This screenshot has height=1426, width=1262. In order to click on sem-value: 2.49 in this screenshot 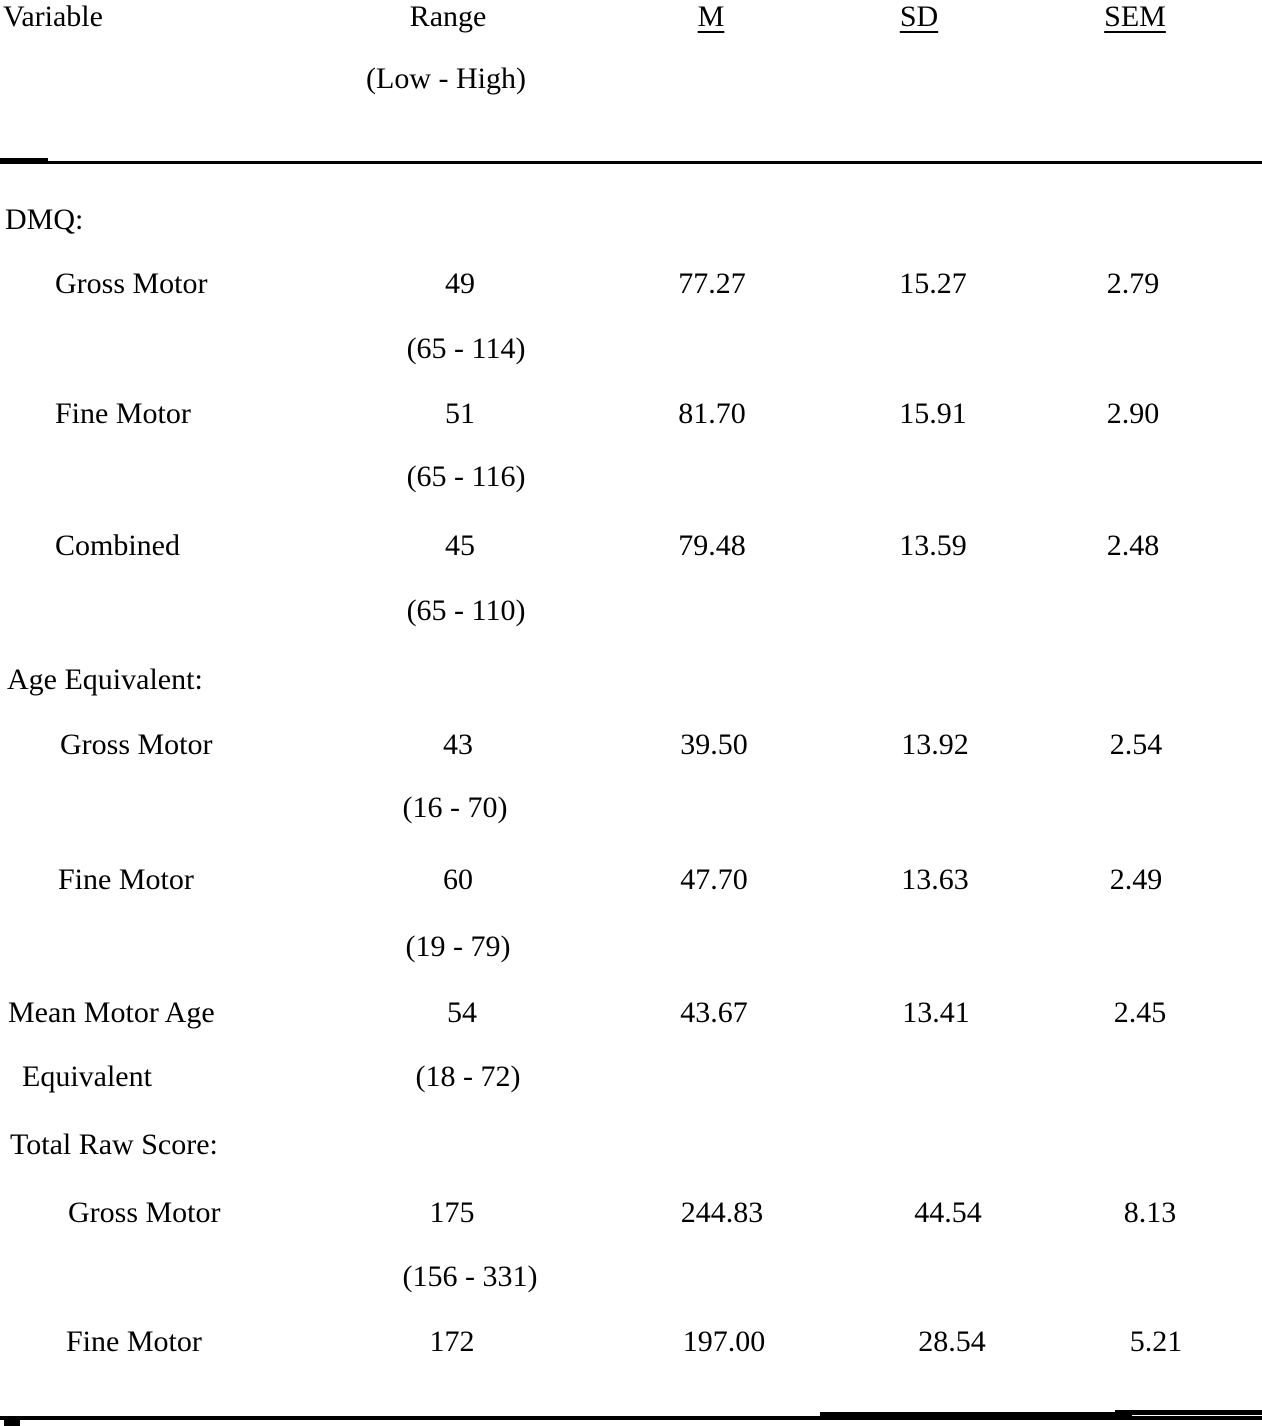, I will do `click(1136, 879)`.